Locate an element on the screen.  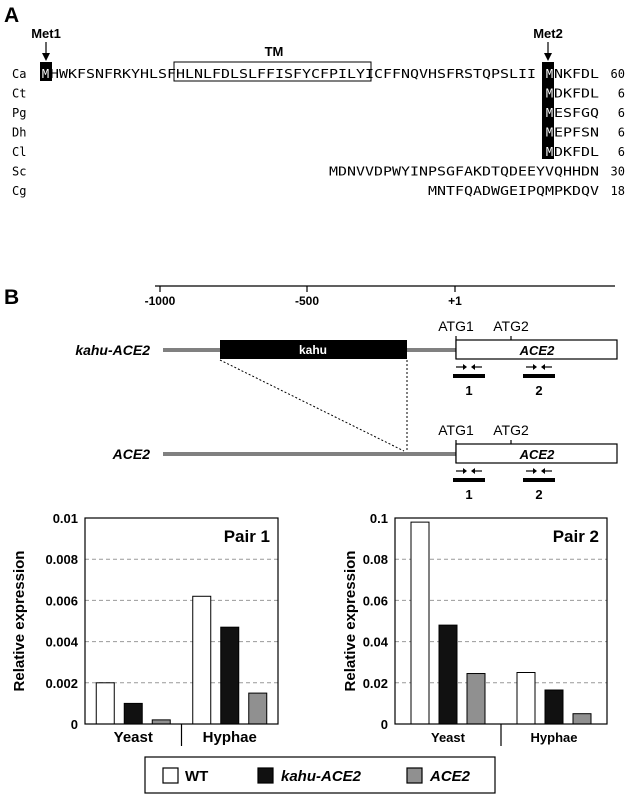
species-label: Cl is located at coordinates (19, 152).